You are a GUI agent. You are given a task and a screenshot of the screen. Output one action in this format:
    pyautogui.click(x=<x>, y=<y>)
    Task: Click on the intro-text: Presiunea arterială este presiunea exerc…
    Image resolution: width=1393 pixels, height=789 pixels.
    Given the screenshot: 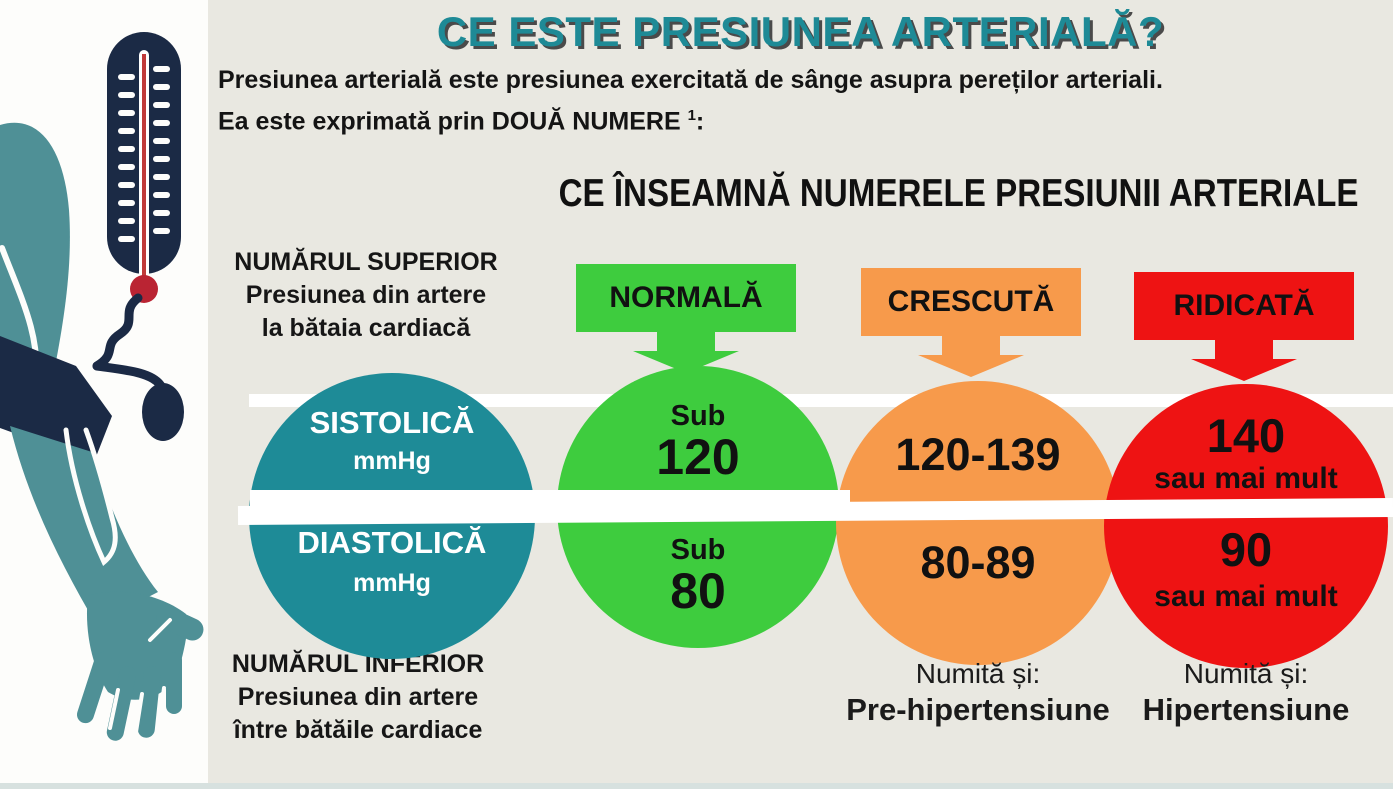 What is the action you would take?
    pyautogui.click(x=690, y=100)
    